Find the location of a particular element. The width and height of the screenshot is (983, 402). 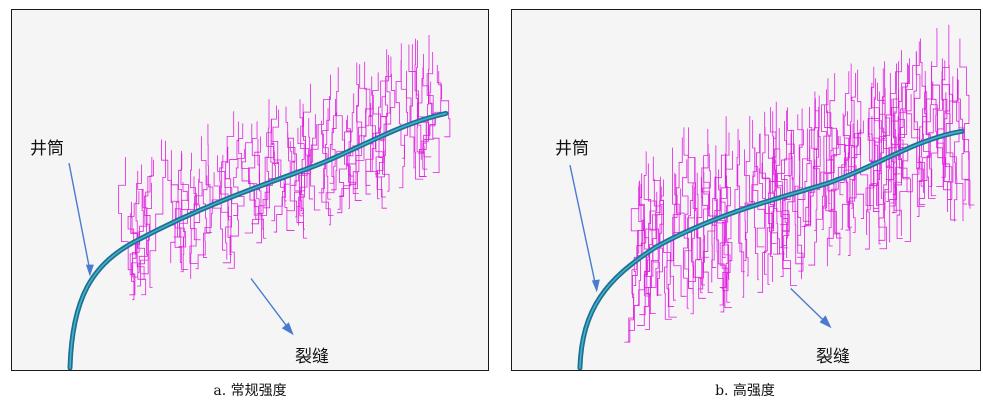

fracture-arrow is located at coordinates (811, 308).